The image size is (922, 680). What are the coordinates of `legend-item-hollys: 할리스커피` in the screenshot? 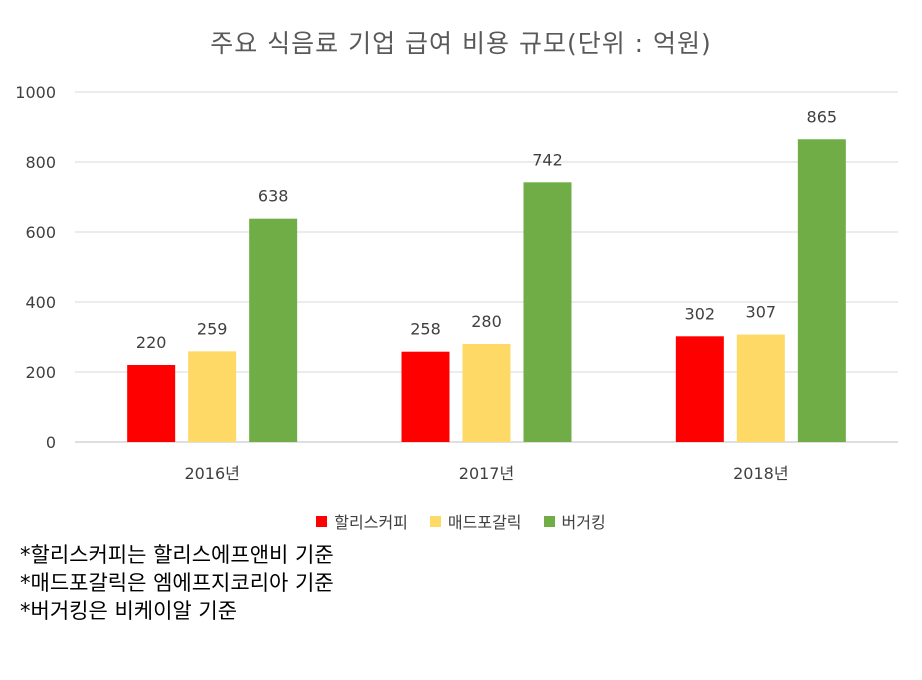 It's located at (362, 521).